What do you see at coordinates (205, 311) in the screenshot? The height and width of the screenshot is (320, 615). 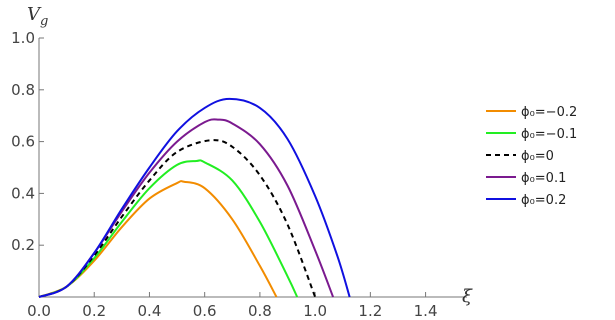 I see `x-tick-label: 0.6` at bounding box center [205, 311].